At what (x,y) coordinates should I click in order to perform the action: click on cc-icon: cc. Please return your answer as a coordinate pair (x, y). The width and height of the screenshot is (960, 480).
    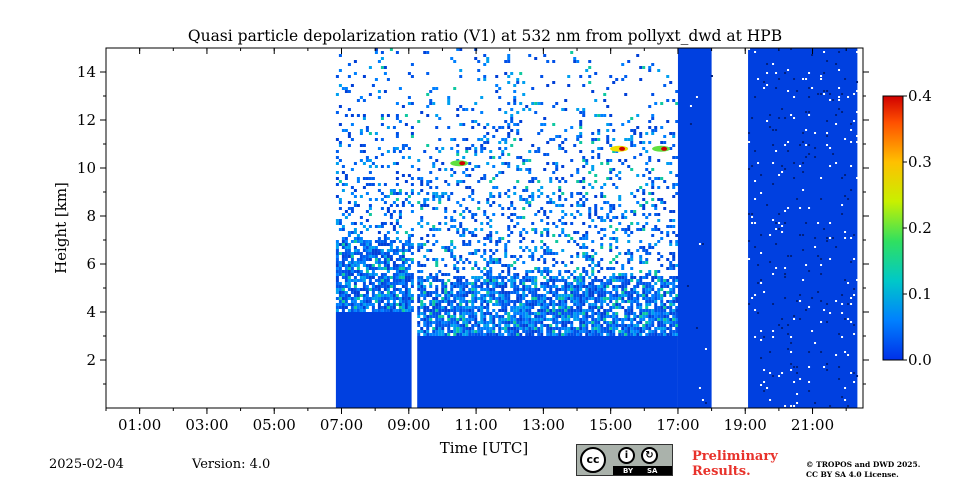
    Looking at the image, I should click on (593, 460).